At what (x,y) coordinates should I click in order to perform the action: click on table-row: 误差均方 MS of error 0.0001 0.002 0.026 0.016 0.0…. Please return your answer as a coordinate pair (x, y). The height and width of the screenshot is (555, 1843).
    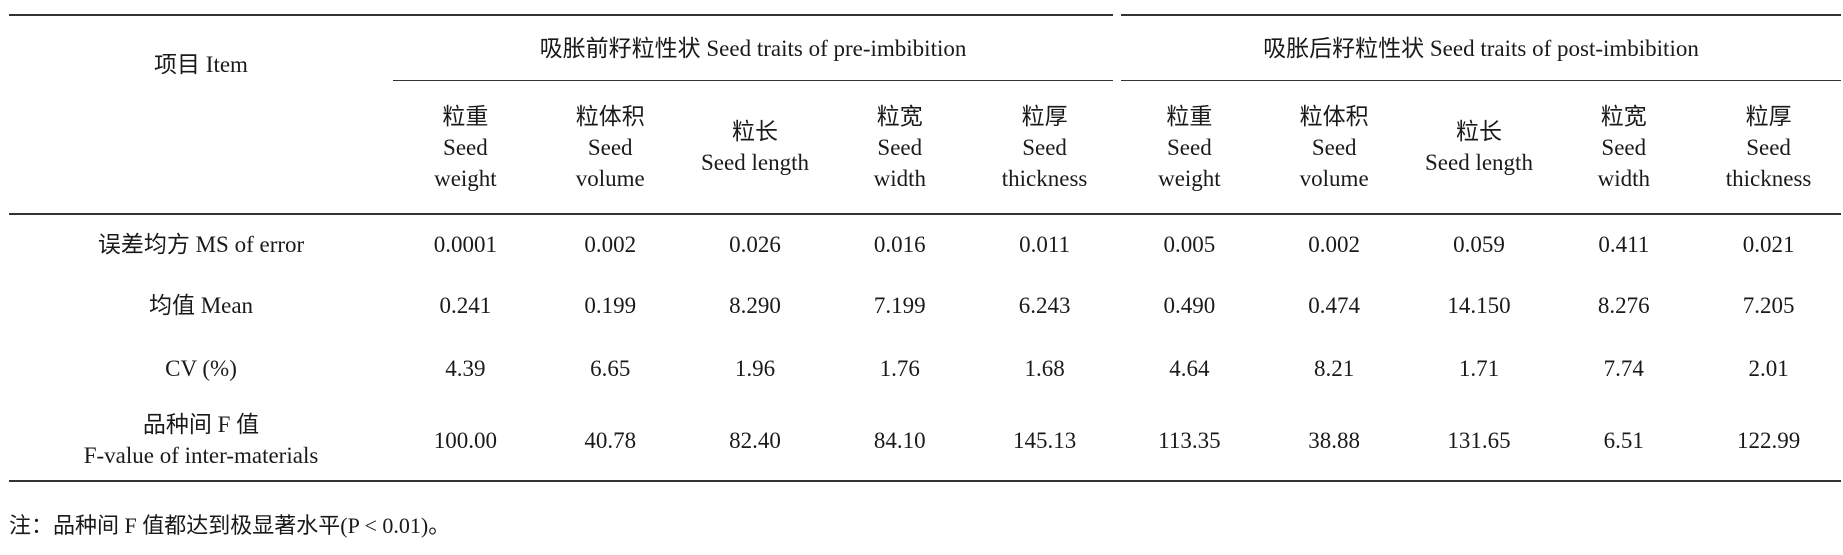
    Looking at the image, I should click on (925, 244).